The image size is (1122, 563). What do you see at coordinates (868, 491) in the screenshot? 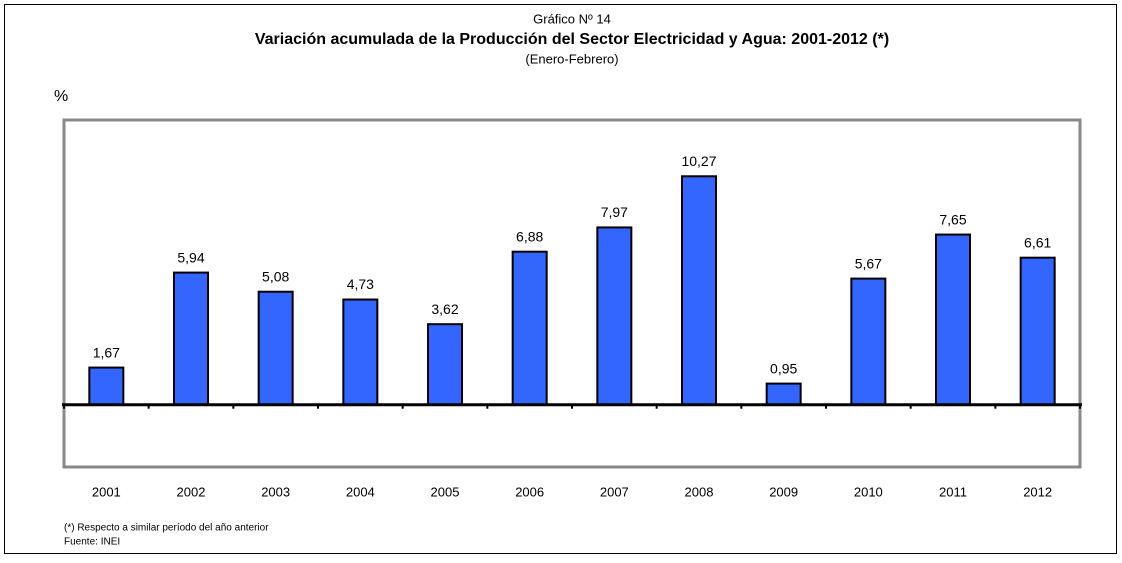
I see `x-tick-label: 2010` at bounding box center [868, 491].